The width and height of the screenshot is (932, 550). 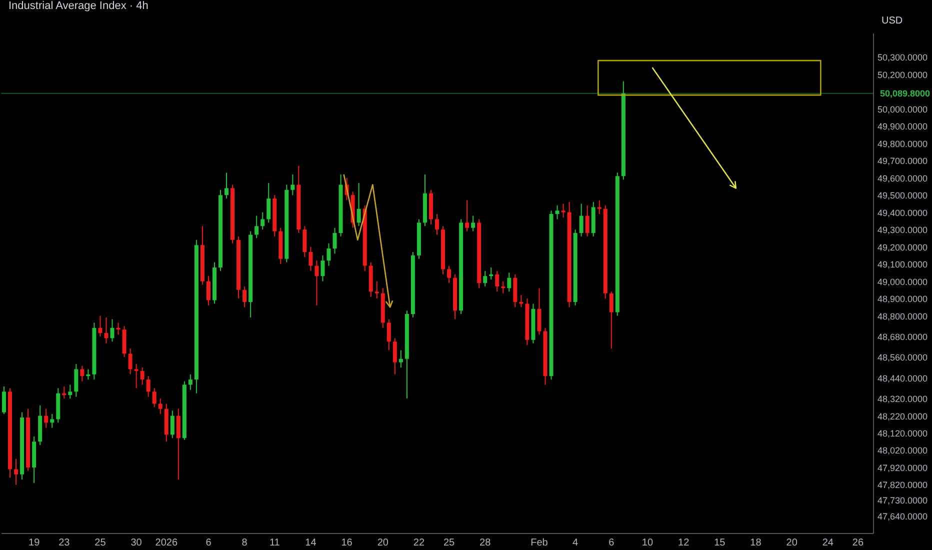 What do you see at coordinates (903, 265) in the screenshot?
I see `y-tick-label: 49,100.0000` at bounding box center [903, 265].